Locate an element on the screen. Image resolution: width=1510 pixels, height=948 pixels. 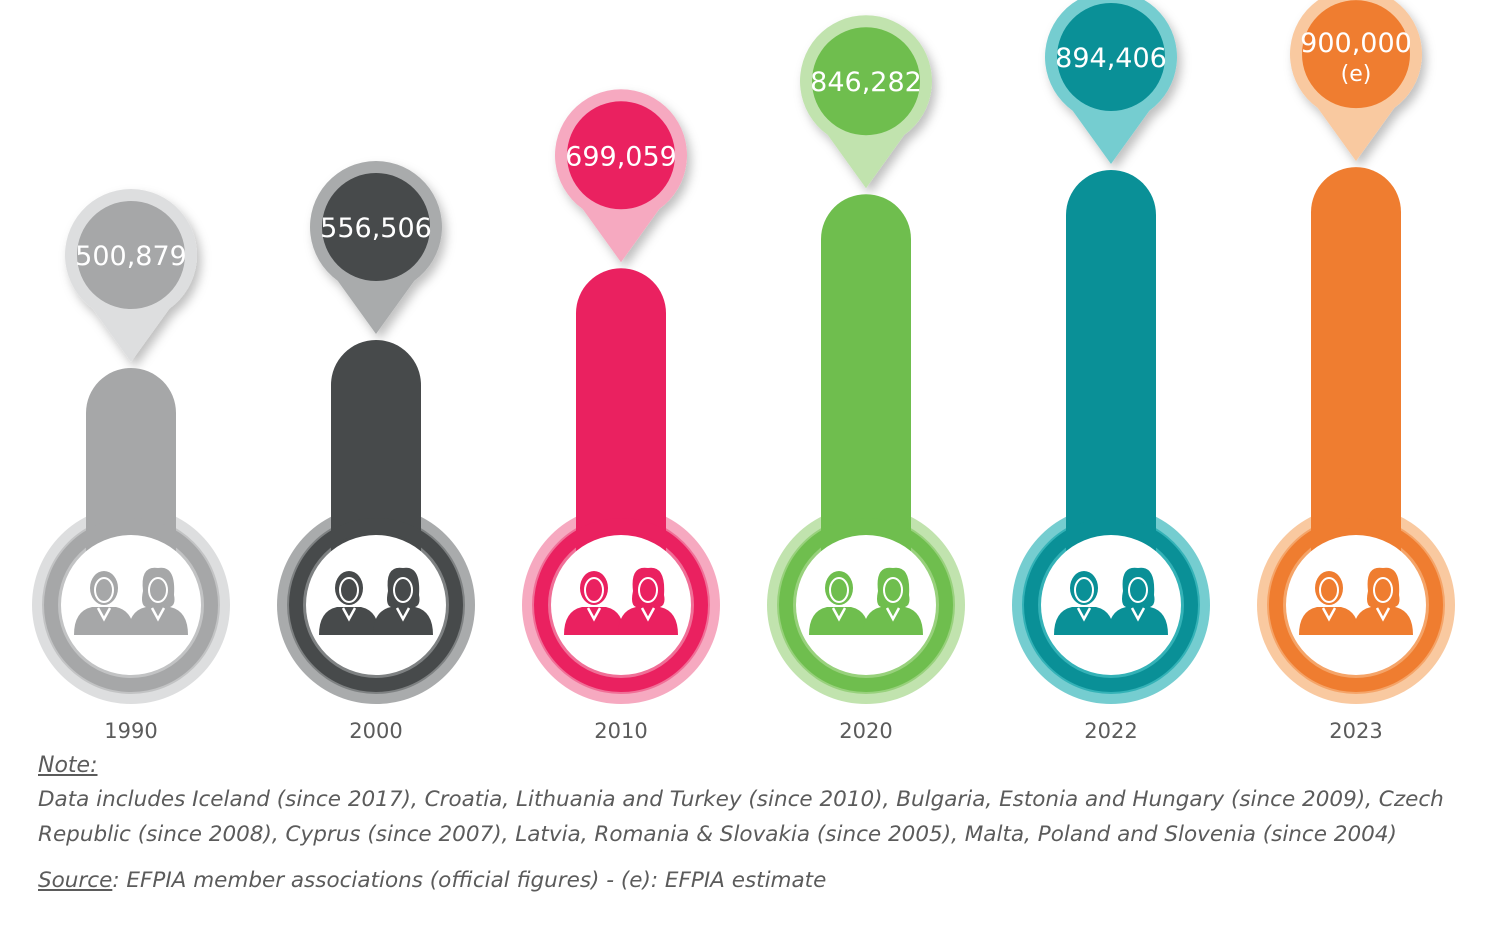
source-label: Source is located at coordinates (75, 880).